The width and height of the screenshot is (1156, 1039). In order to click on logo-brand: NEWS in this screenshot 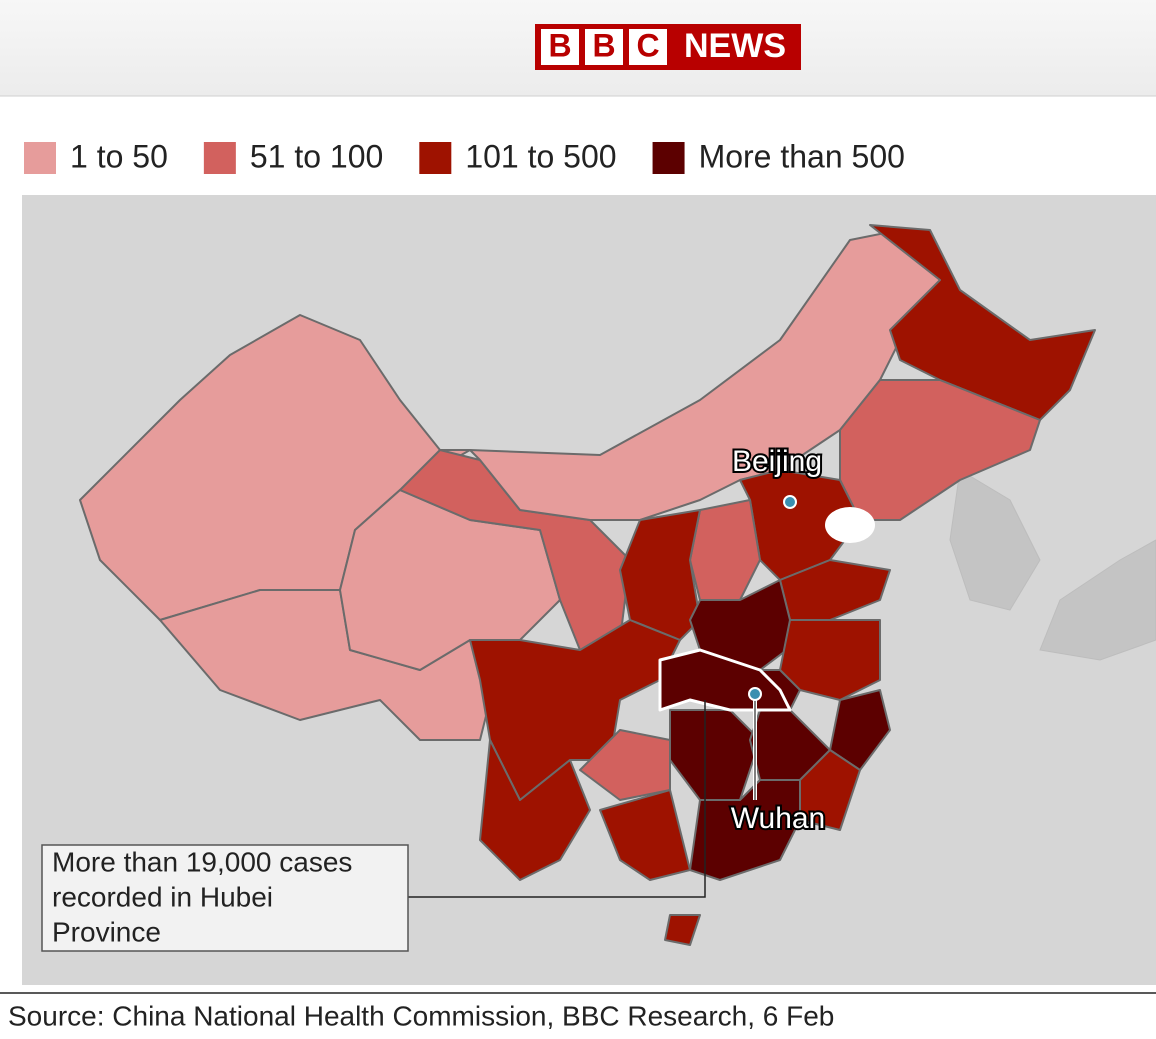, I will do `click(735, 46)`.